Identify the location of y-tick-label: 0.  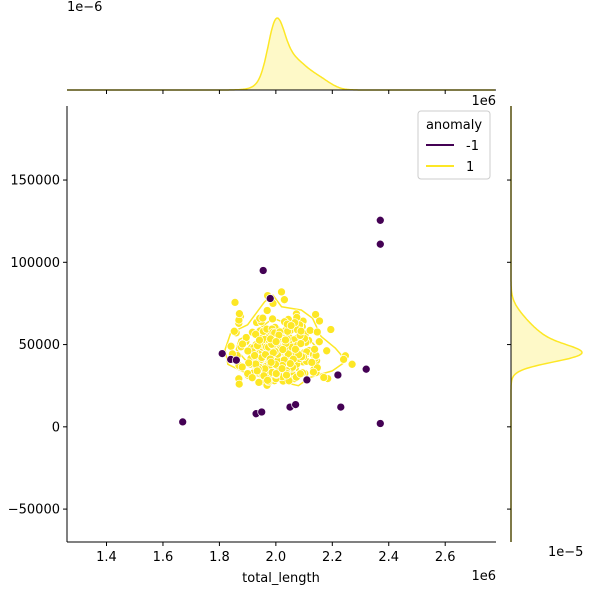
(56, 427).